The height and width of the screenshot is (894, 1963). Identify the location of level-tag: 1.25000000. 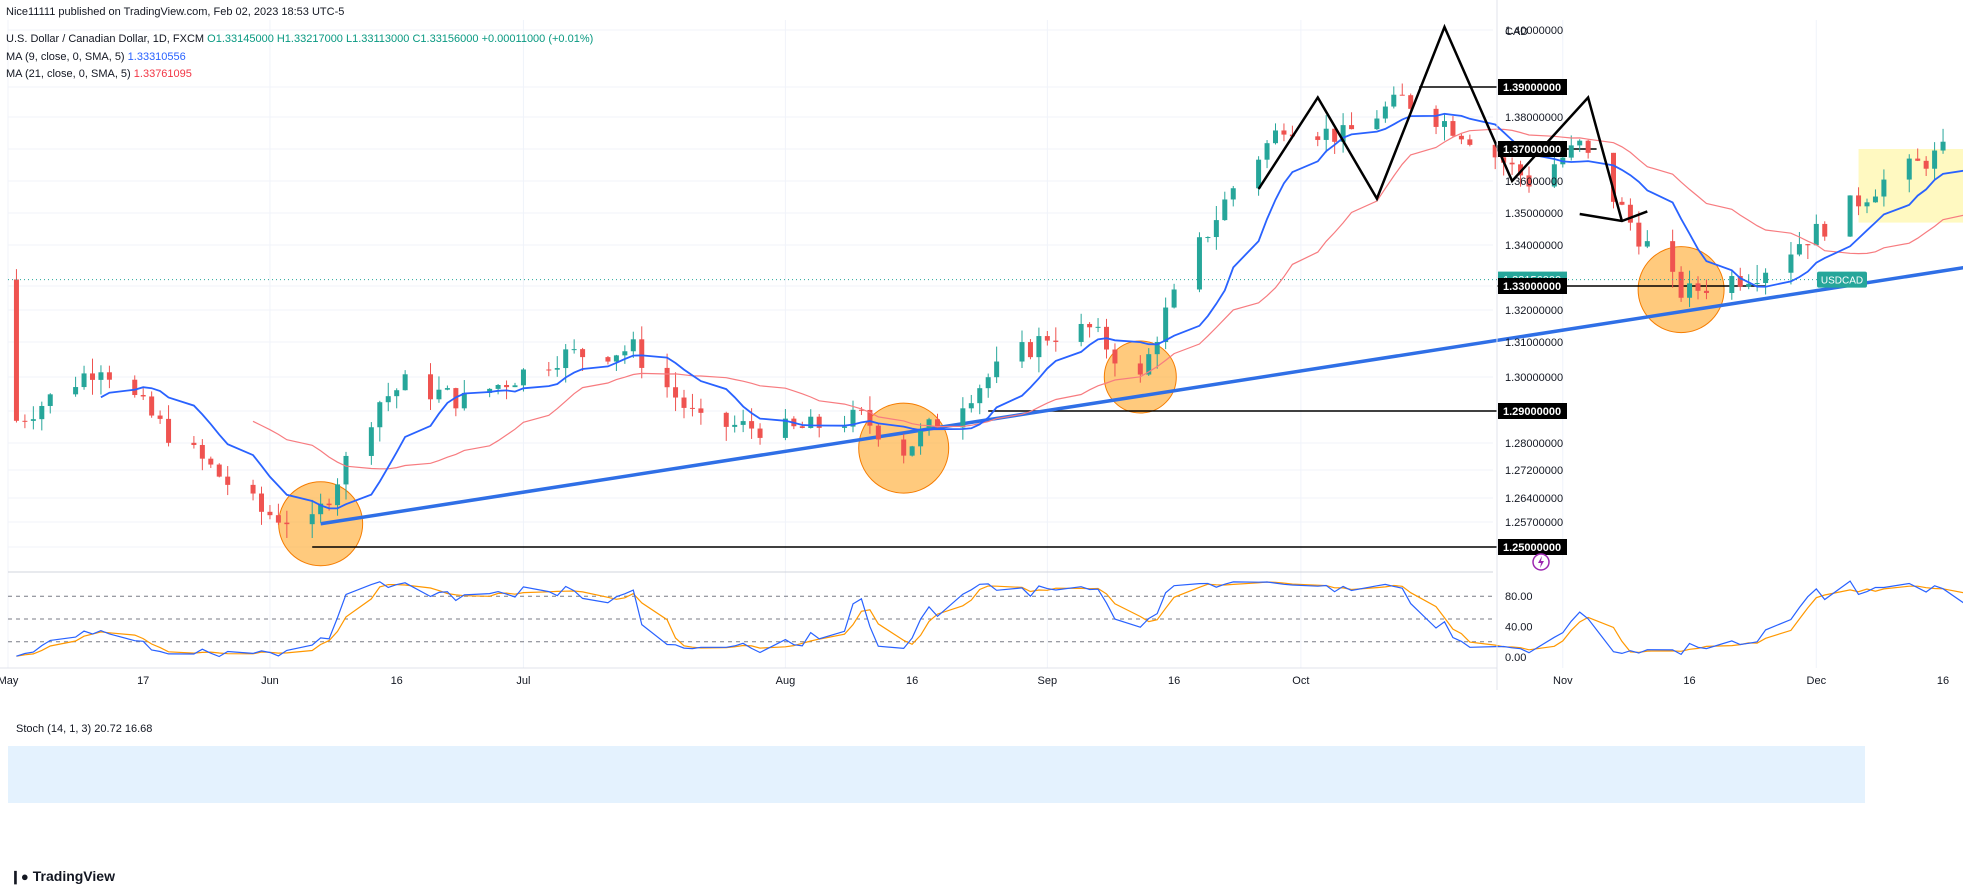
(1532, 548).